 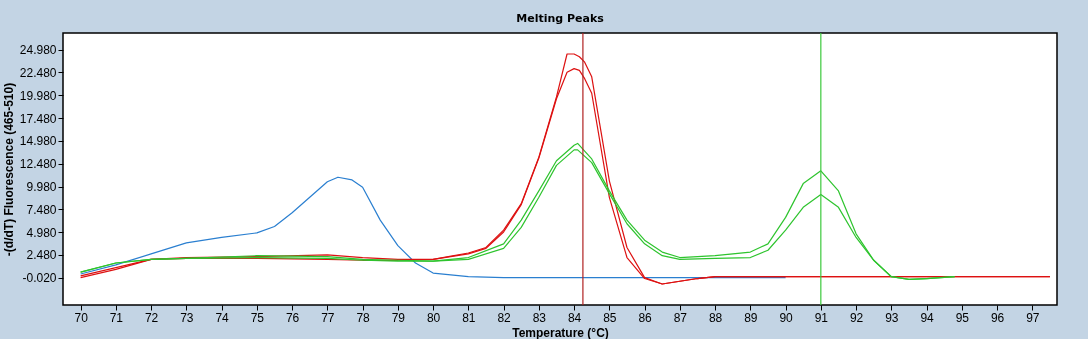 What do you see at coordinates (892, 317) in the screenshot?
I see `x-tick-label: 93` at bounding box center [892, 317].